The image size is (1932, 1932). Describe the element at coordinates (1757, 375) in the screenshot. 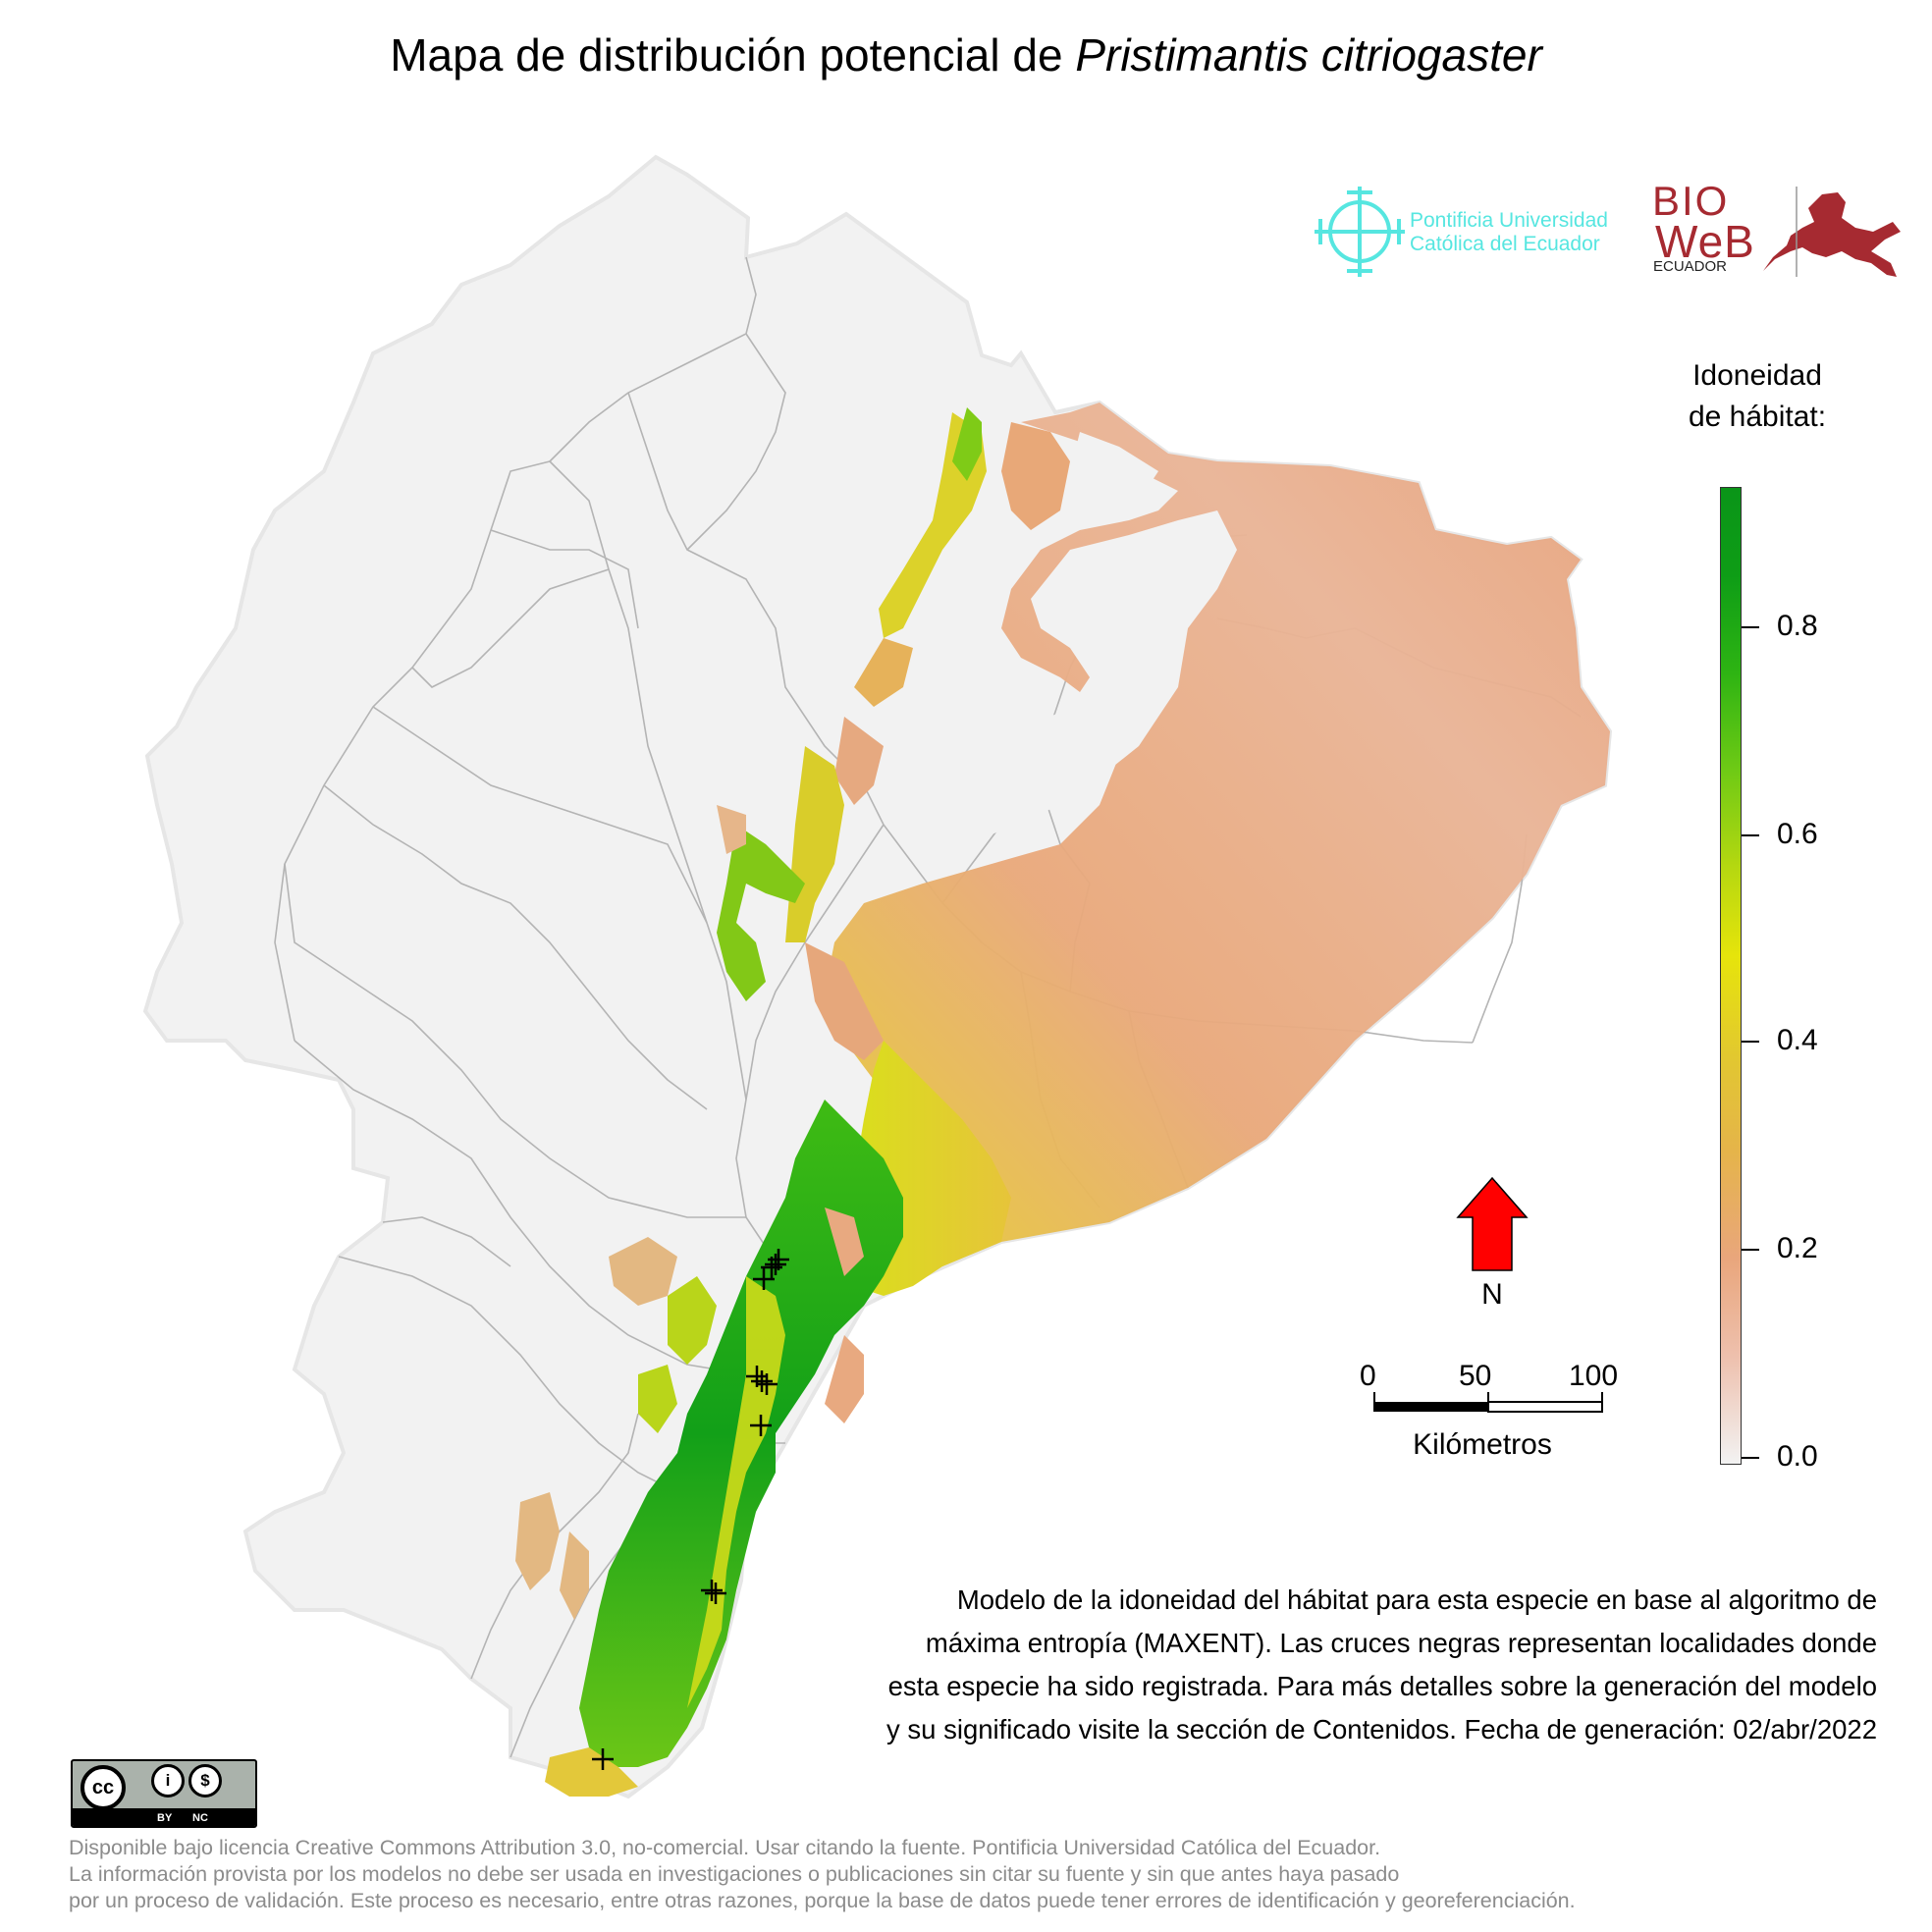

I see `legend-title-line-1: Idoneidad` at that location.